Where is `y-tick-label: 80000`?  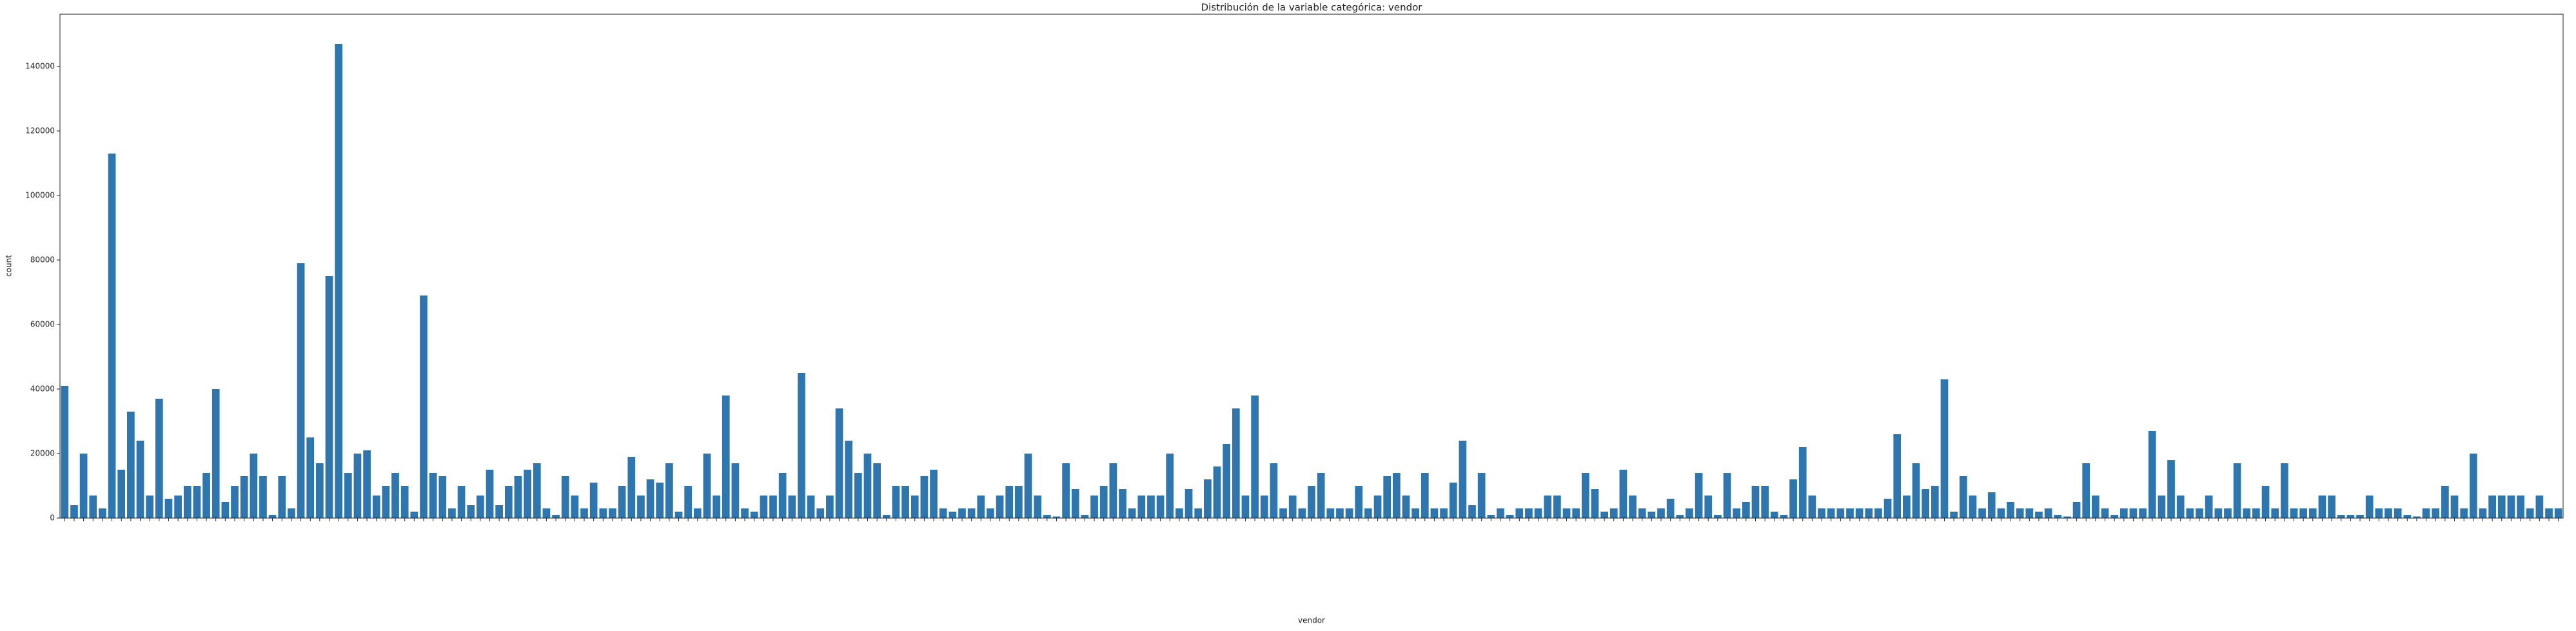
y-tick-label: 80000 is located at coordinates (42, 260).